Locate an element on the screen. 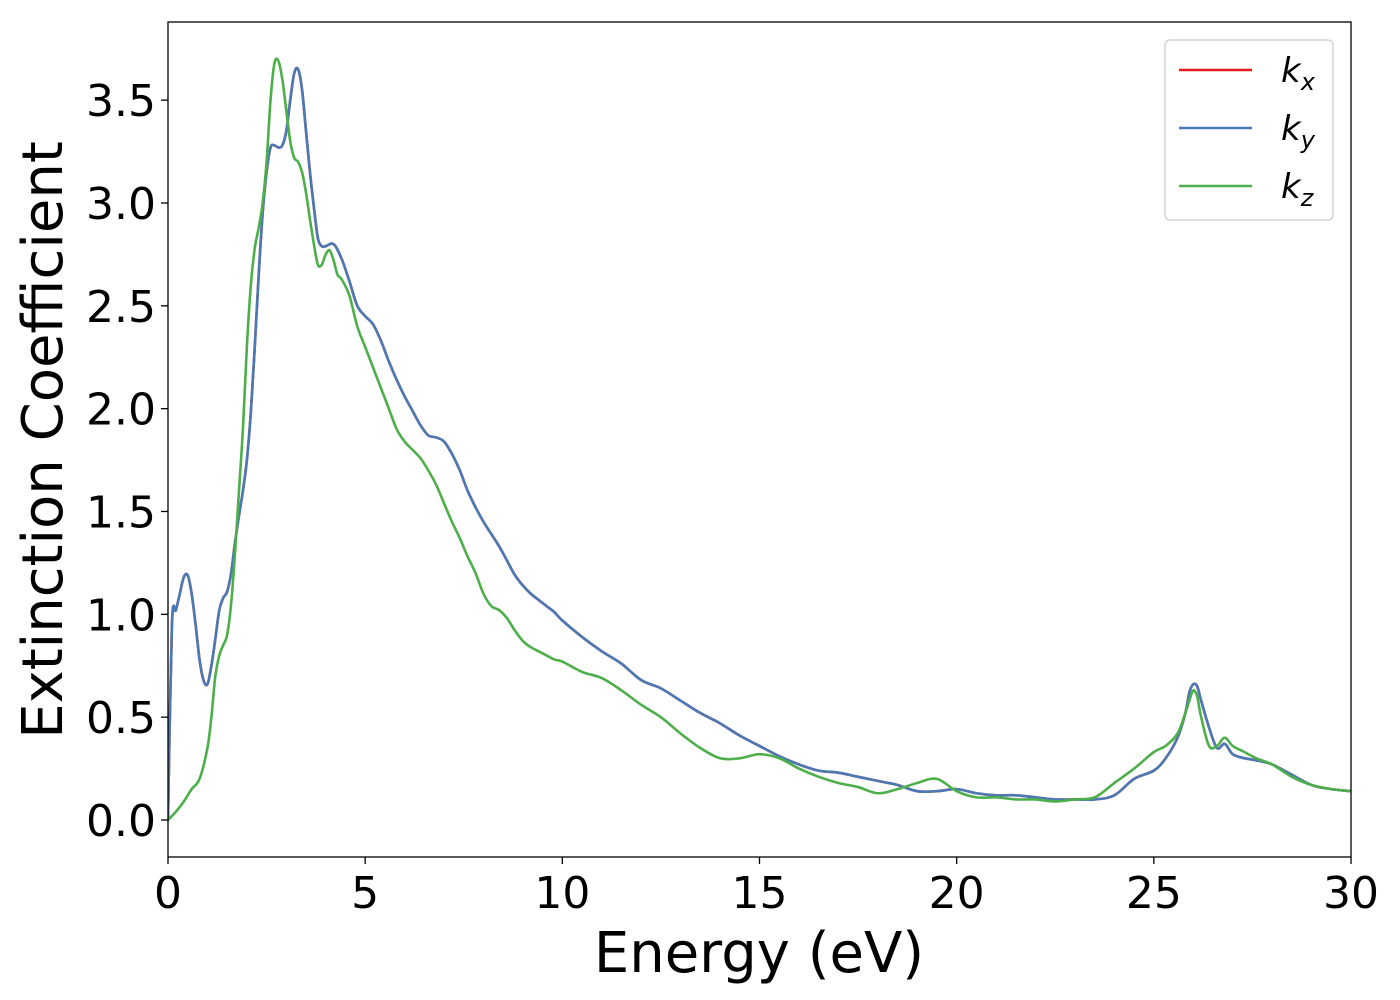  y-tick-label: 2.0 is located at coordinates (121, 410).